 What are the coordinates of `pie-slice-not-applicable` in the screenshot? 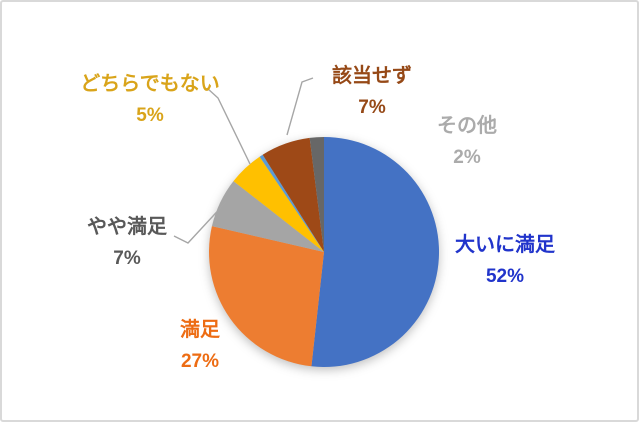 It's located at (293, 194).